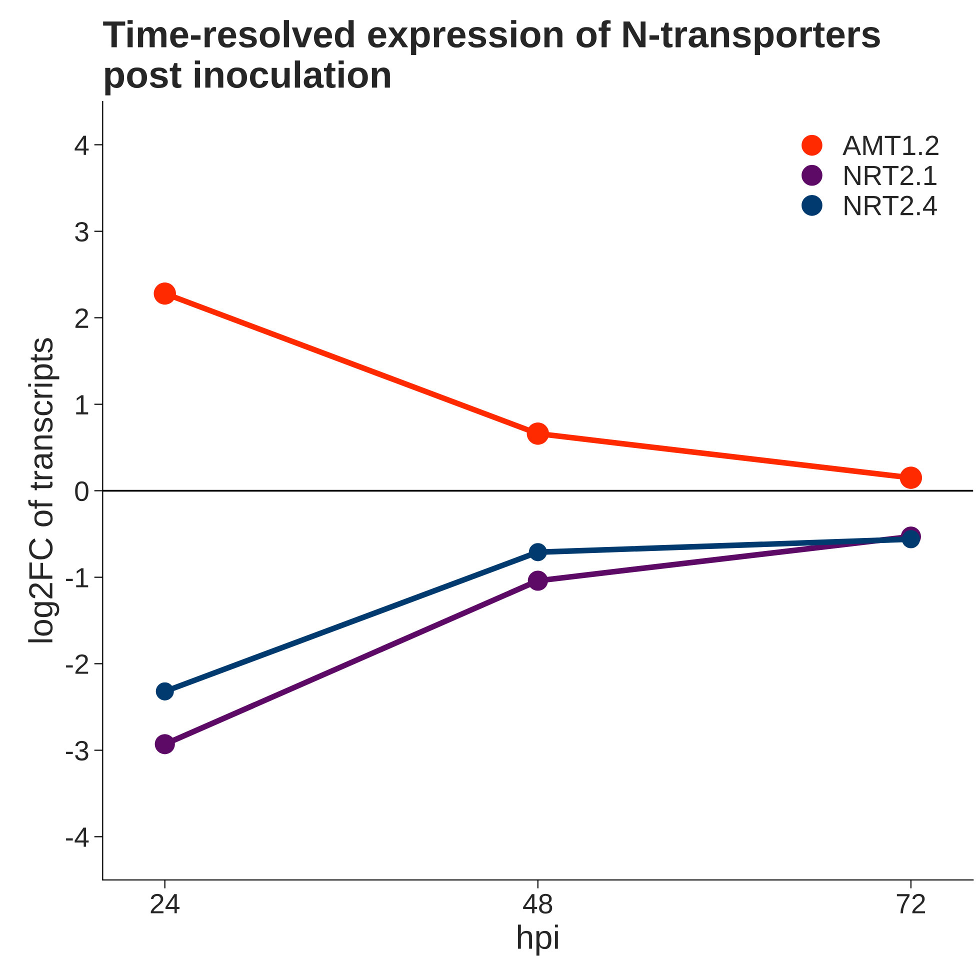 Image resolution: width=978 pixels, height=967 pixels. What do you see at coordinates (77, 750) in the screenshot?
I see `y-tick-label: -3` at bounding box center [77, 750].